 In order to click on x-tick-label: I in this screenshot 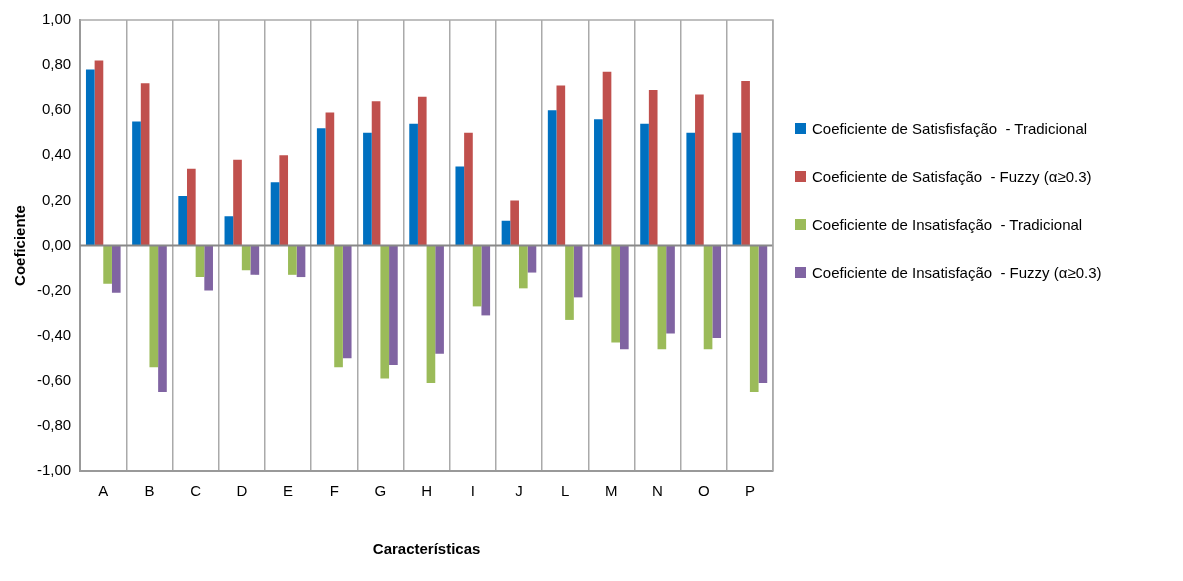, I will do `click(472, 491)`.